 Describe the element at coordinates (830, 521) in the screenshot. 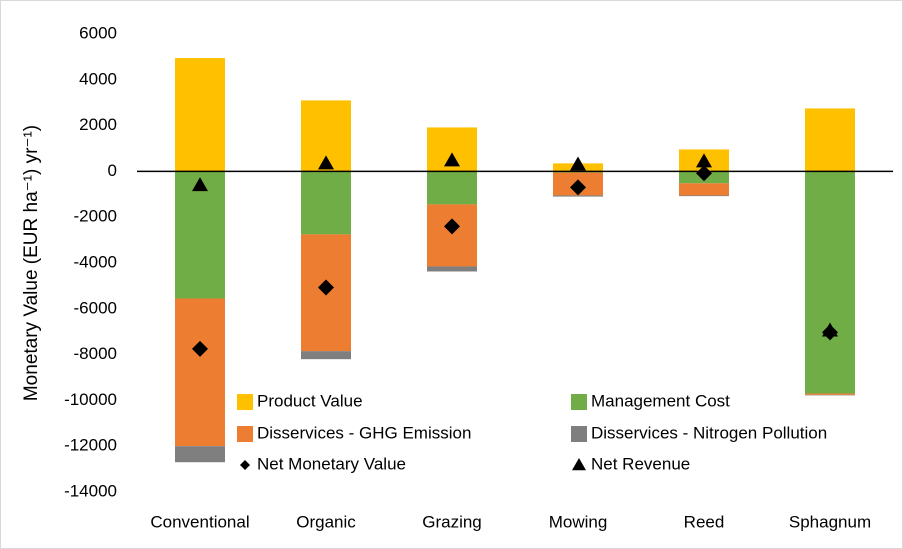

I see `x-tick-label: Sphagnum` at that location.